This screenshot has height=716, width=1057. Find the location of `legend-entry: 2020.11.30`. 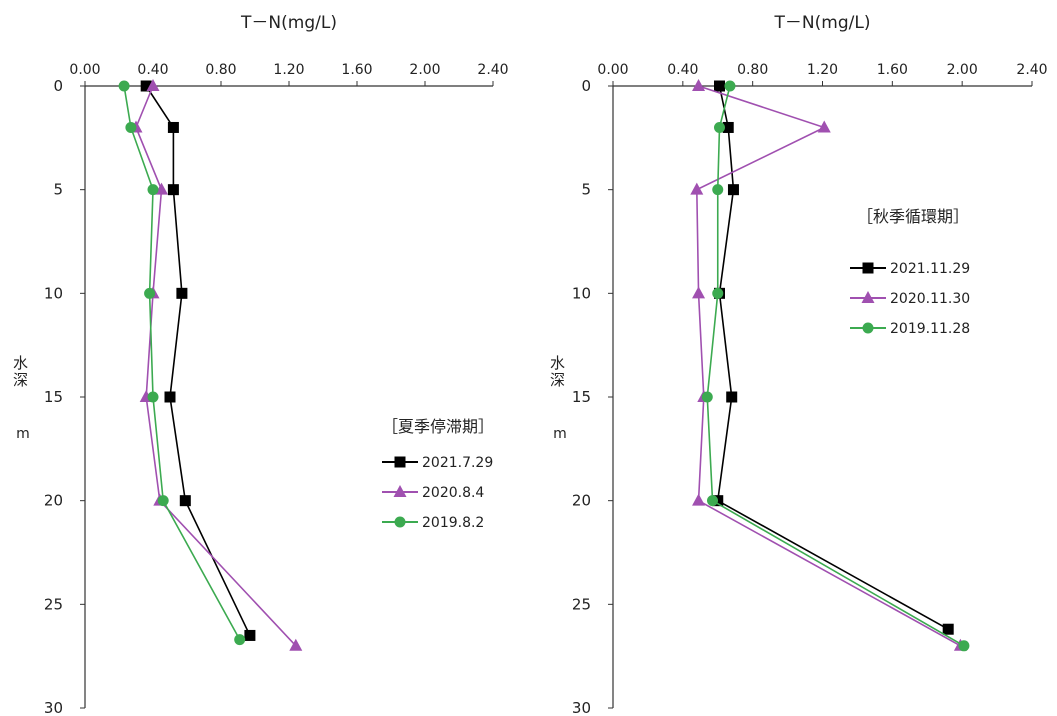

legend-entry: 2020.11.30 is located at coordinates (910, 299).